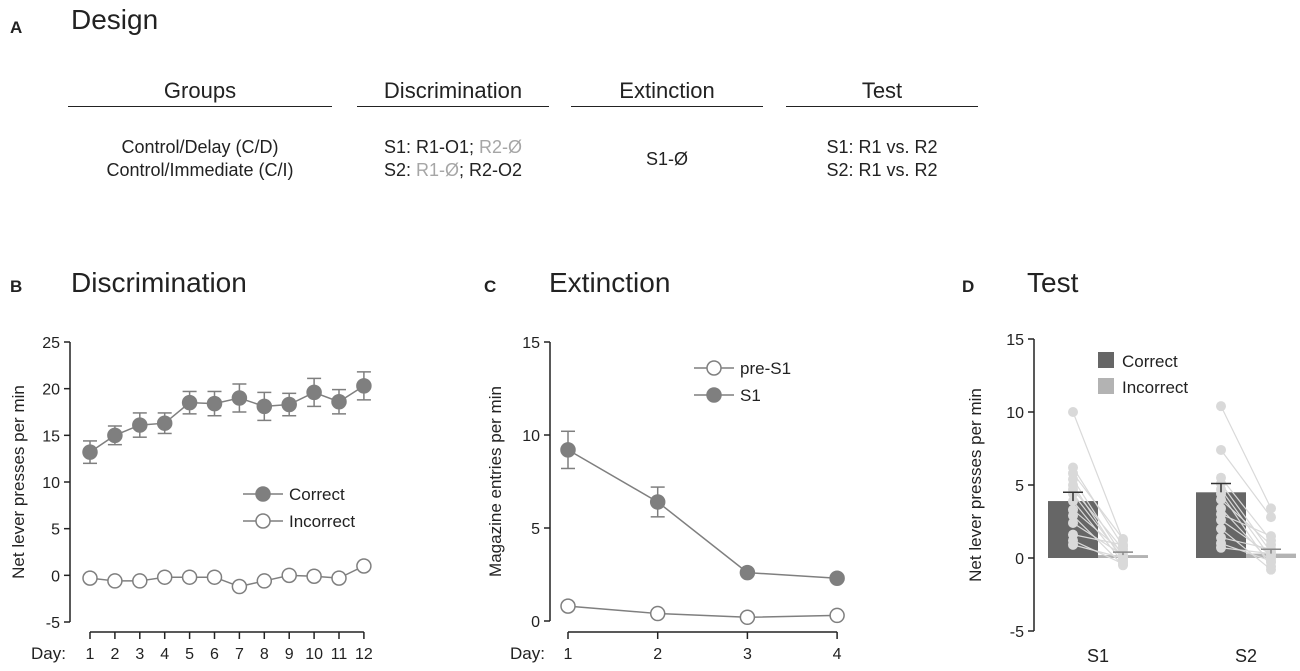  What do you see at coordinates (1106, 386) in the screenshot?
I see `legend-swatch-d-incorrect` at bounding box center [1106, 386].